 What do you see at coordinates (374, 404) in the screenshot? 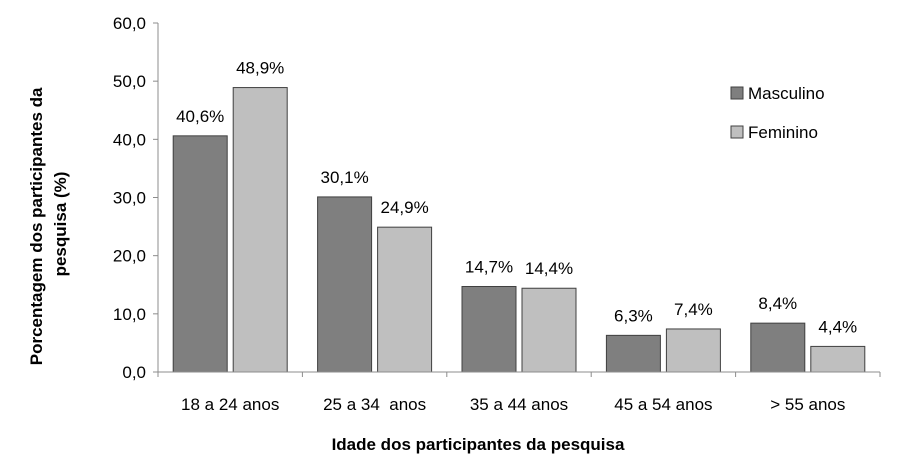
I see `x-tick-label: 25 a 34 anos` at bounding box center [374, 404].